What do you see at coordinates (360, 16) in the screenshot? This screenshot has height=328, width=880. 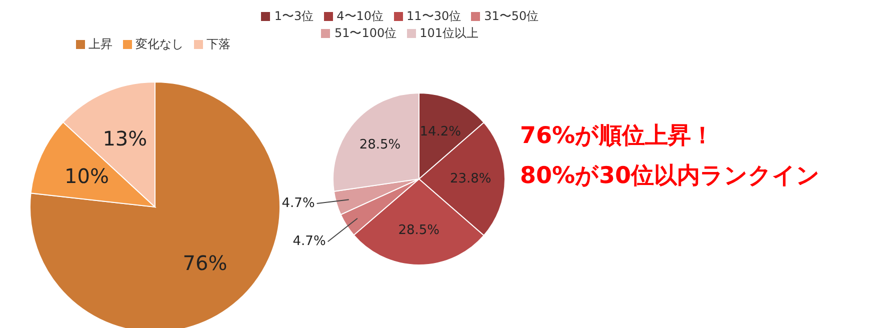 I see `legend-label: 4〜10位` at bounding box center [360, 16].